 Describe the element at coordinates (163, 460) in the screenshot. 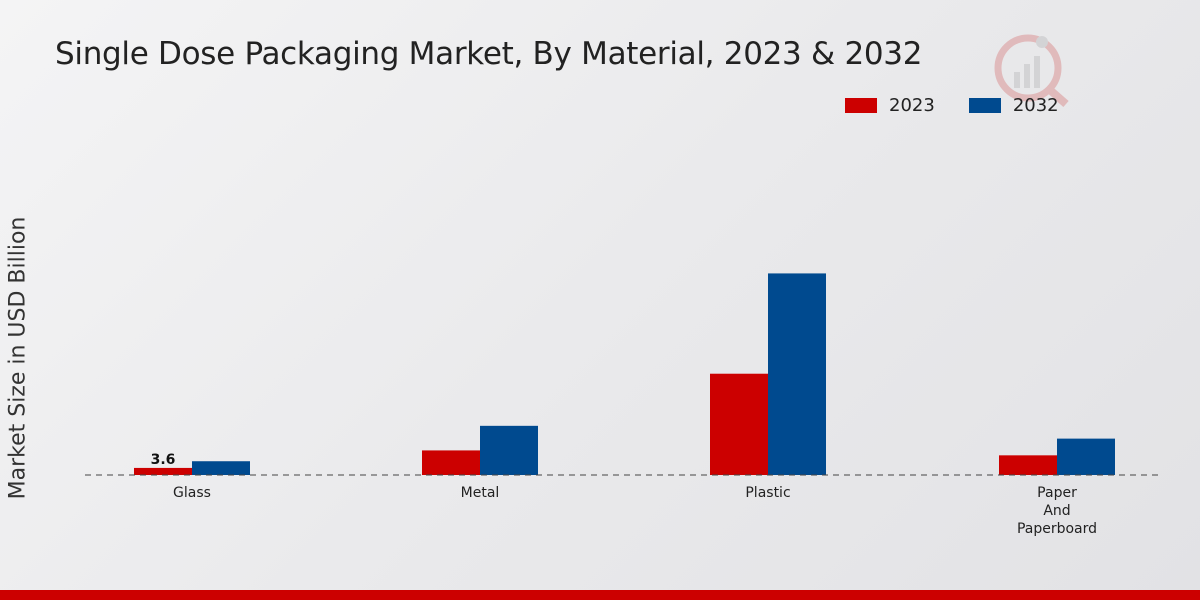

I see `data-label-glass-2023: 3.6` at that location.